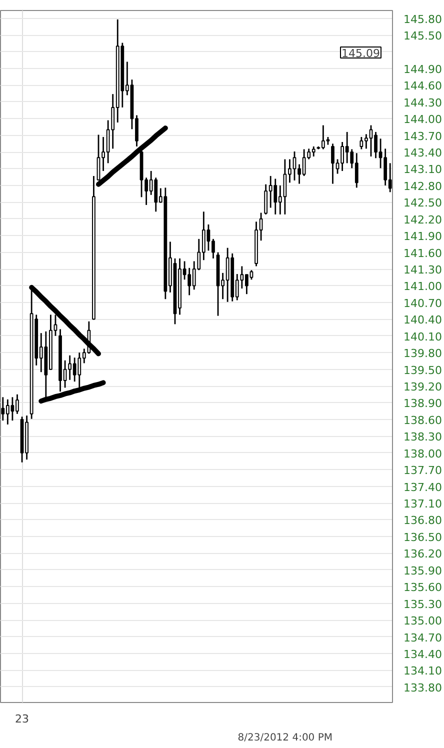  What do you see at coordinates (22, 719) in the screenshot?
I see `x-tick-label: 23` at bounding box center [22, 719].